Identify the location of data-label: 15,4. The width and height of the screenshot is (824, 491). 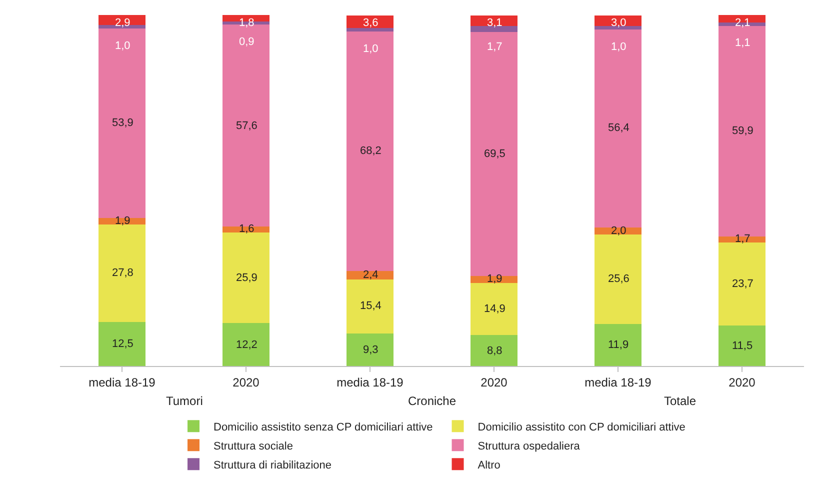
(371, 306).